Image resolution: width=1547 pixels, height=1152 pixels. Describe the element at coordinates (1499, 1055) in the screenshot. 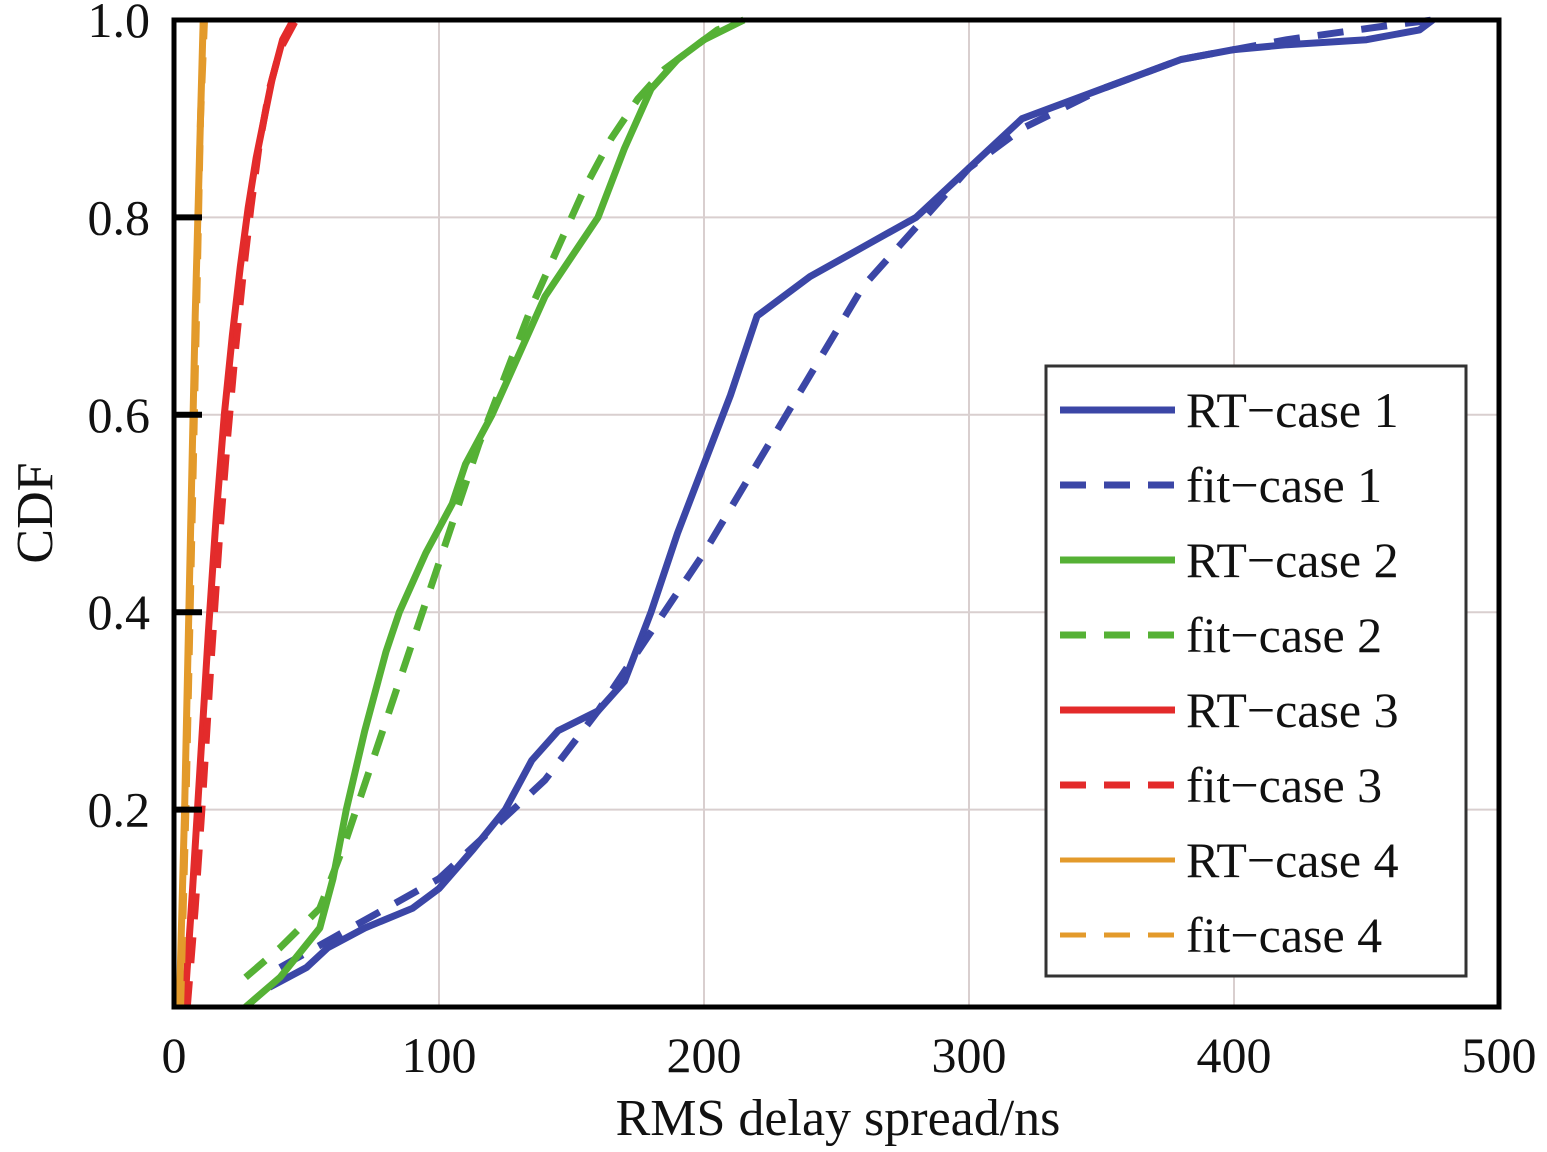

I see `x-tick-label: 500` at that location.